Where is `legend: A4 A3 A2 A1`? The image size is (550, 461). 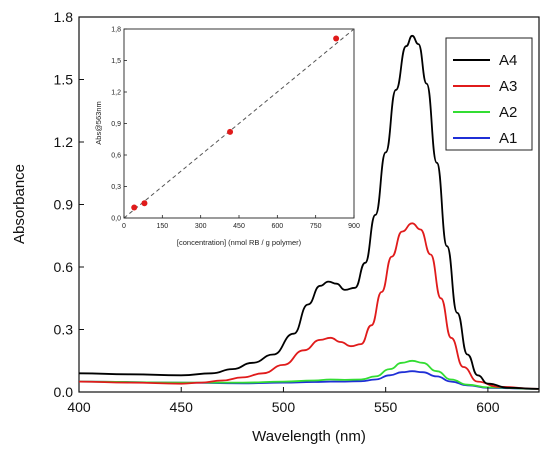
legend: A4 A3 A2 A1 is located at coordinates (489, 94).